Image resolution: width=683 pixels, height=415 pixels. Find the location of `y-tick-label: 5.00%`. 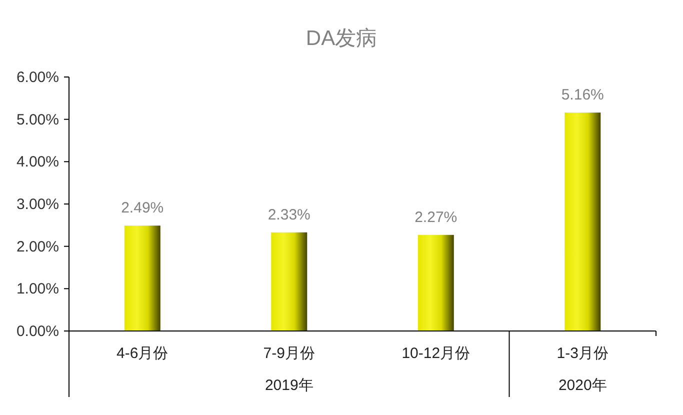

y-tick-label: 5.00% is located at coordinates (37, 119).